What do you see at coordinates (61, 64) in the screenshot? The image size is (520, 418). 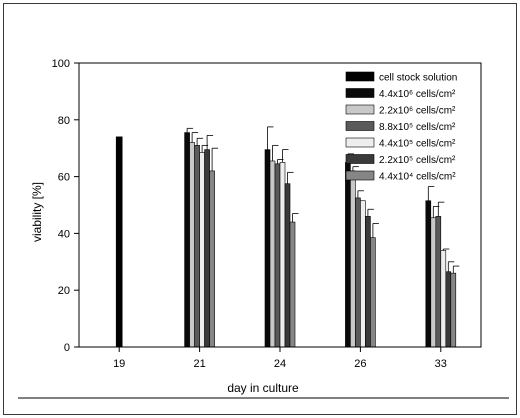 I see `y-tick-label: 100` at bounding box center [61, 64].